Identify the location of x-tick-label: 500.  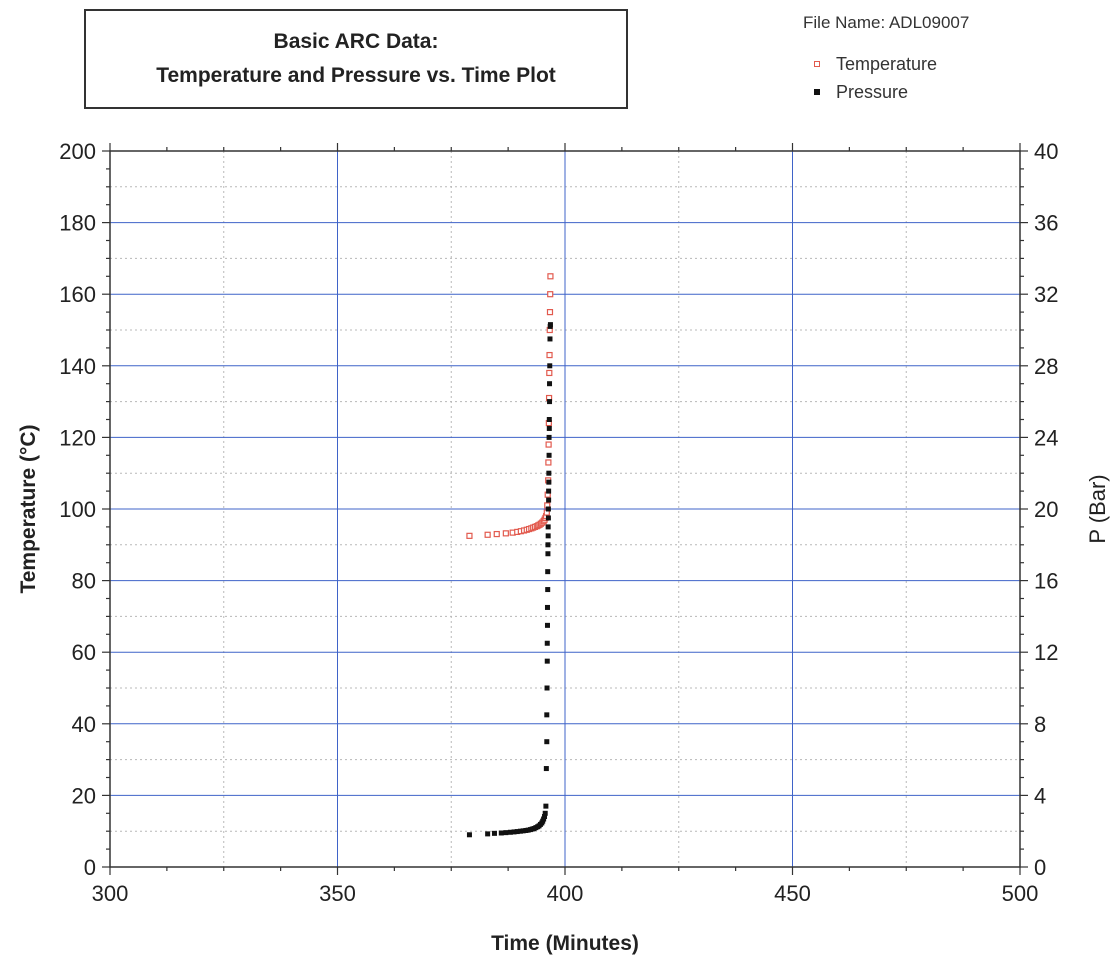
(1020, 893).